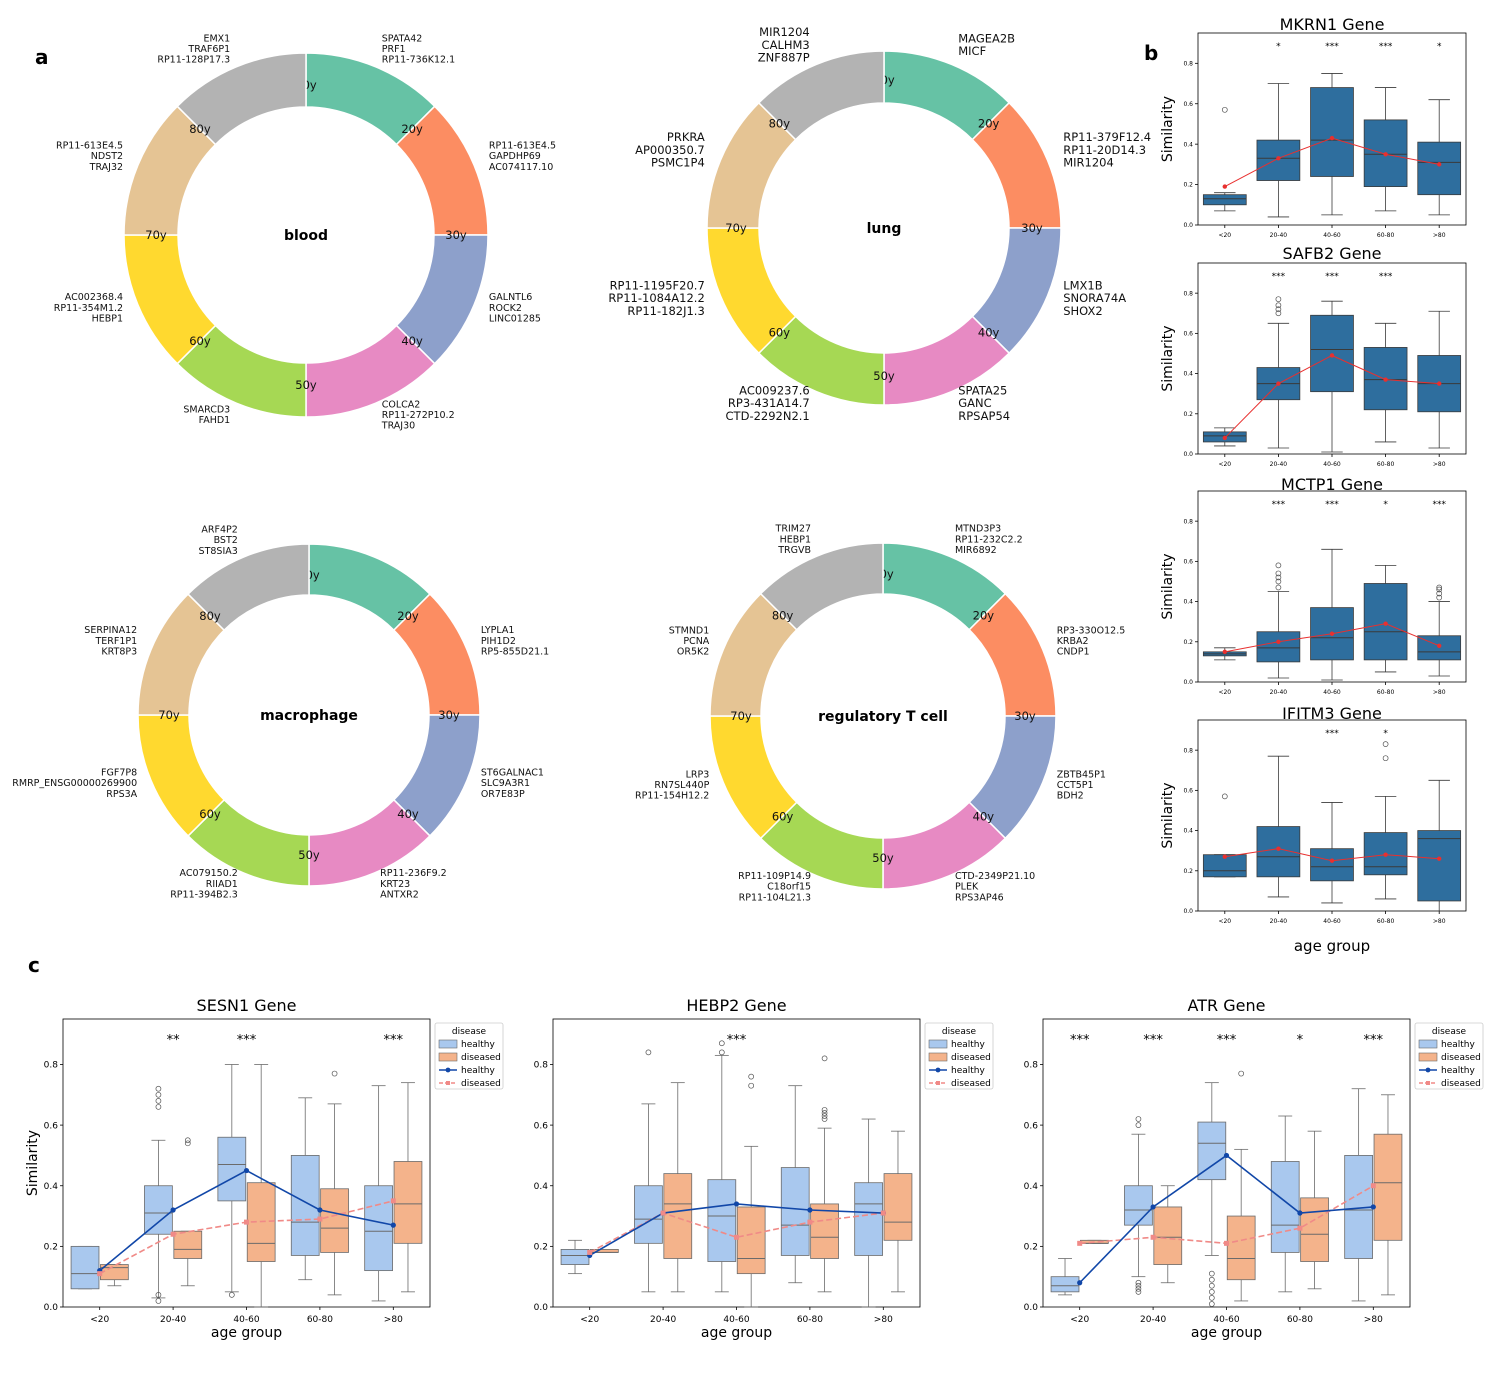 Image resolution: width=1494 pixels, height=1376 pixels. What do you see at coordinates (413, 873) in the screenshot?
I see `gene-label: RP11-236F9.2` at bounding box center [413, 873].